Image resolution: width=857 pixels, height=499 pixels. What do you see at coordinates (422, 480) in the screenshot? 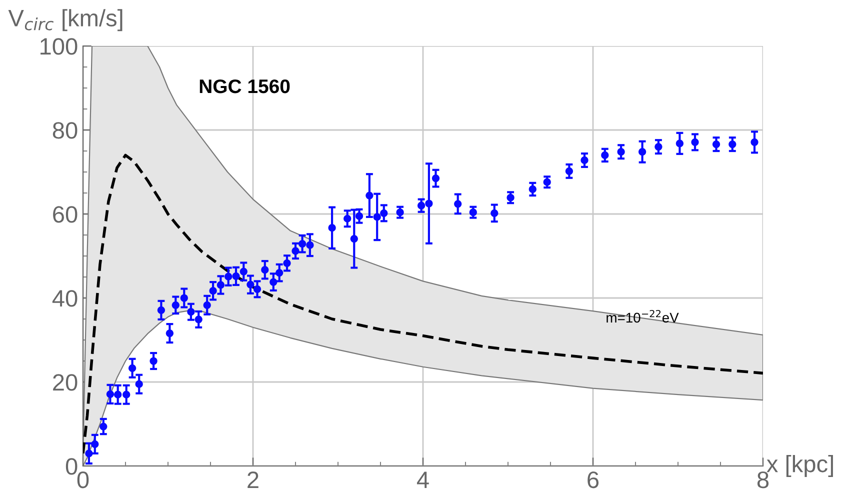
I see `x-tick-label: 4` at bounding box center [422, 480].